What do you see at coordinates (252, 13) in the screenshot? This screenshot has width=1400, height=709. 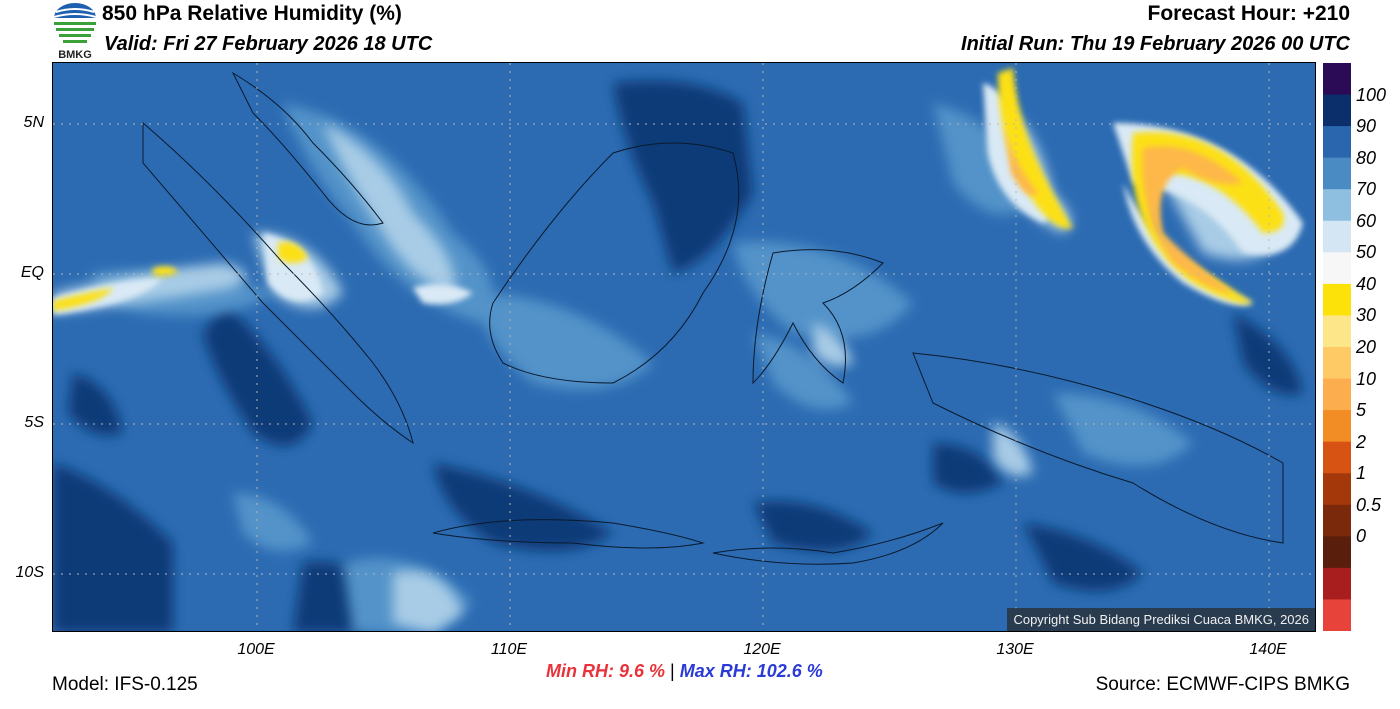 I see `chart-title: 850 hPa Relative Humidity (%)` at bounding box center [252, 13].